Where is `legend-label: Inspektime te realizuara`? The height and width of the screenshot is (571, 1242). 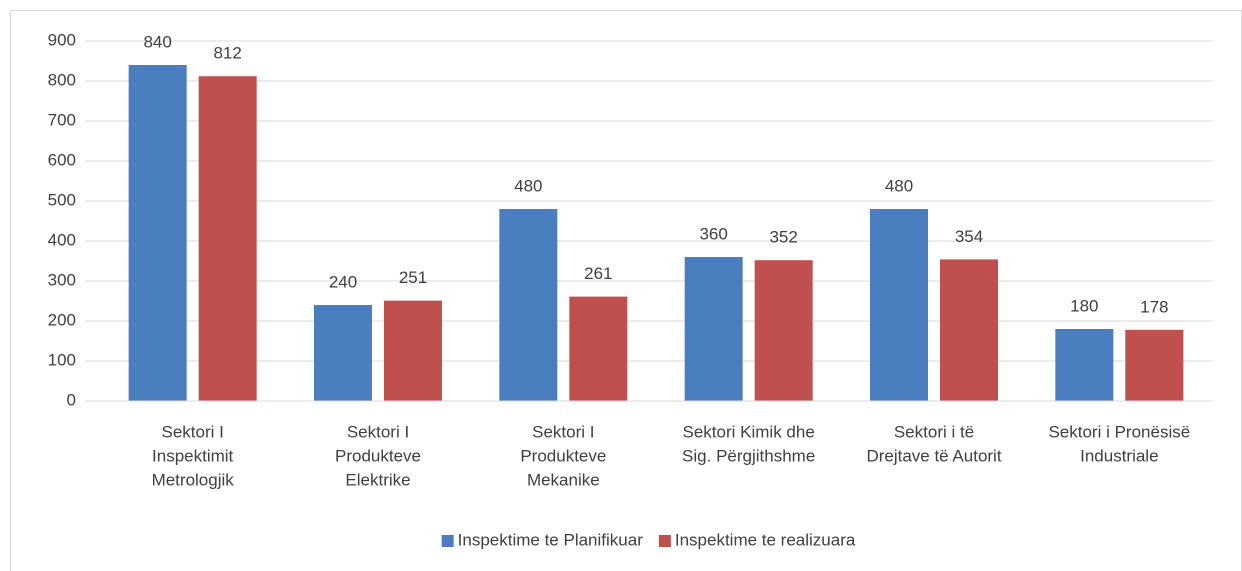
legend-label: Inspektime te realizuara is located at coordinates (765, 539).